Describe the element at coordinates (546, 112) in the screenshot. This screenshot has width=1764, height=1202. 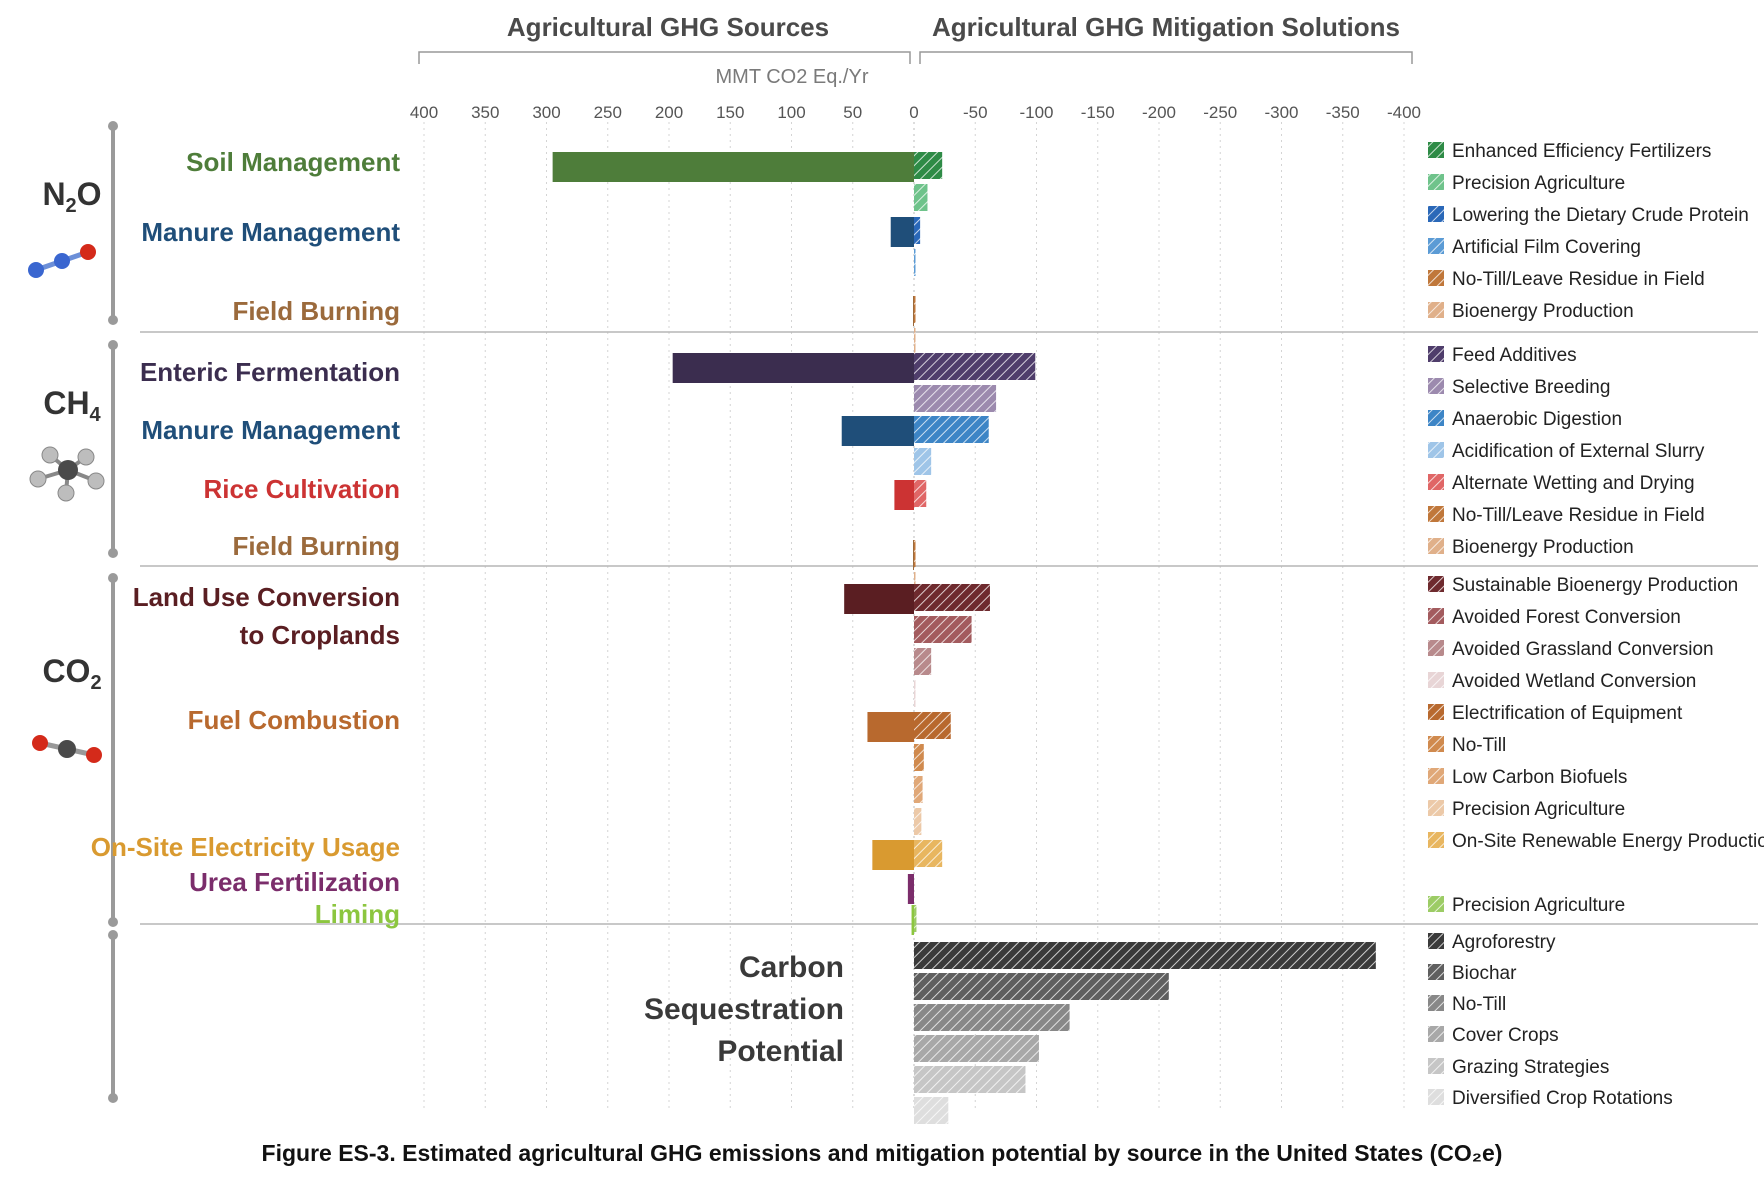
I see `x-tick-label: 300` at that location.